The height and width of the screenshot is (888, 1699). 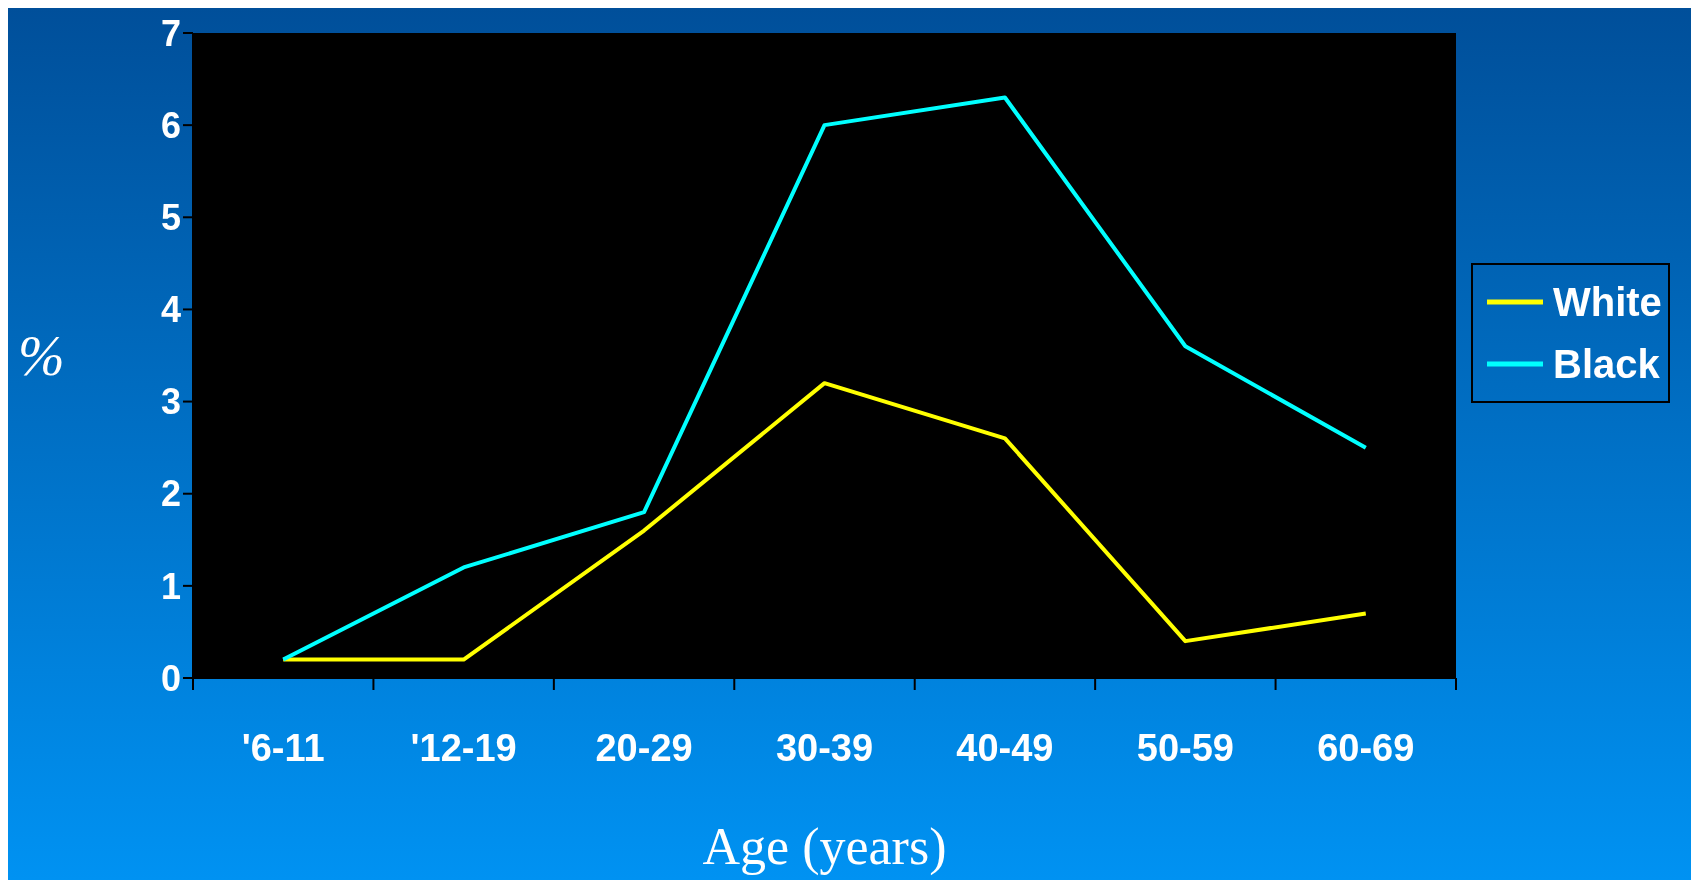 What do you see at coordinates (170, 33) in the screenshot?
I see `y-tick-label: 7` at bounding box center [170, 33].